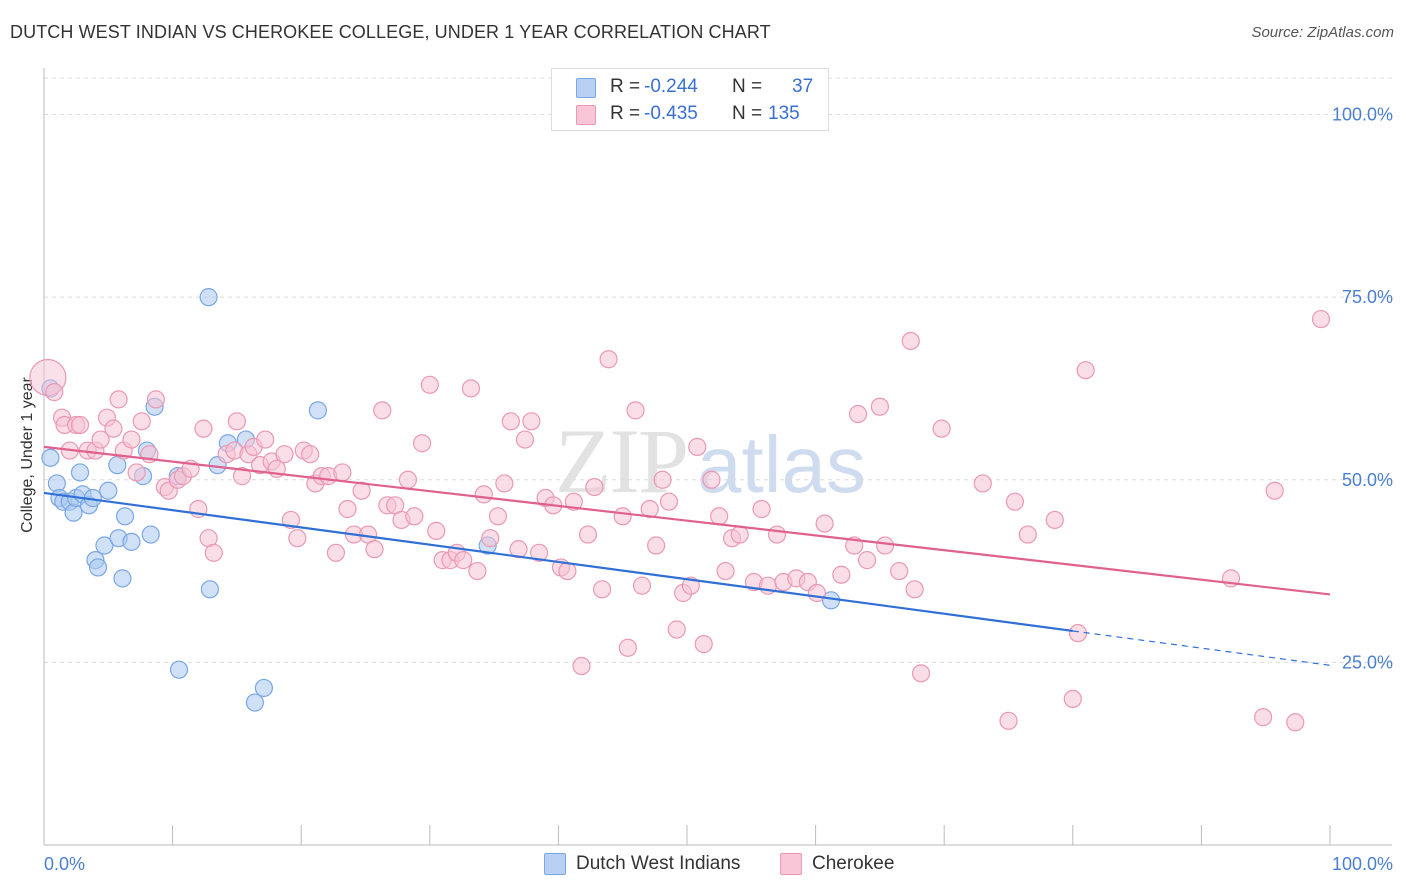  Describe the element at coordinates (658, 863) in the screenshot. I see `bottom-legend-label: Dutch West Indians` at that location.